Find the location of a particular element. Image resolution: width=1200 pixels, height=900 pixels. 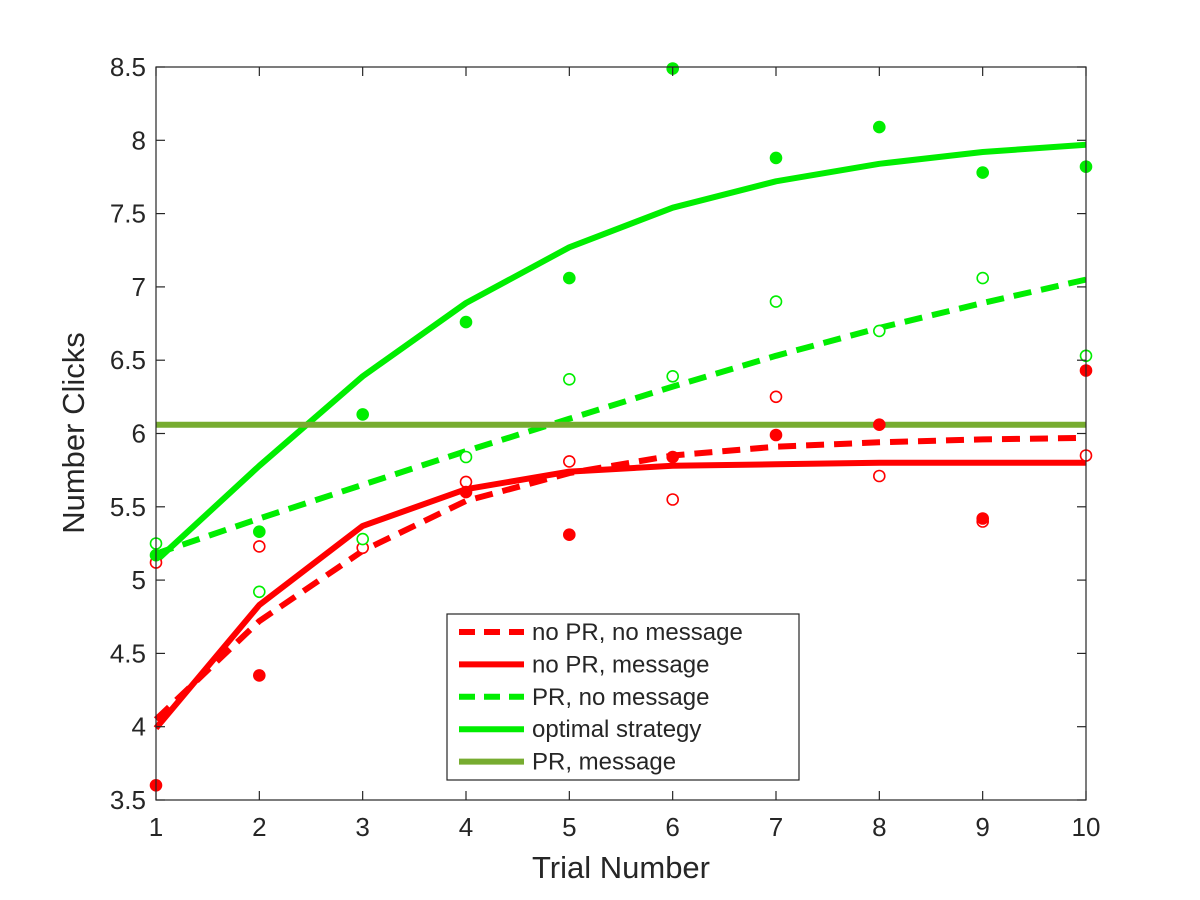

x-tick-label: 7 is located at coordinates (776, 827).